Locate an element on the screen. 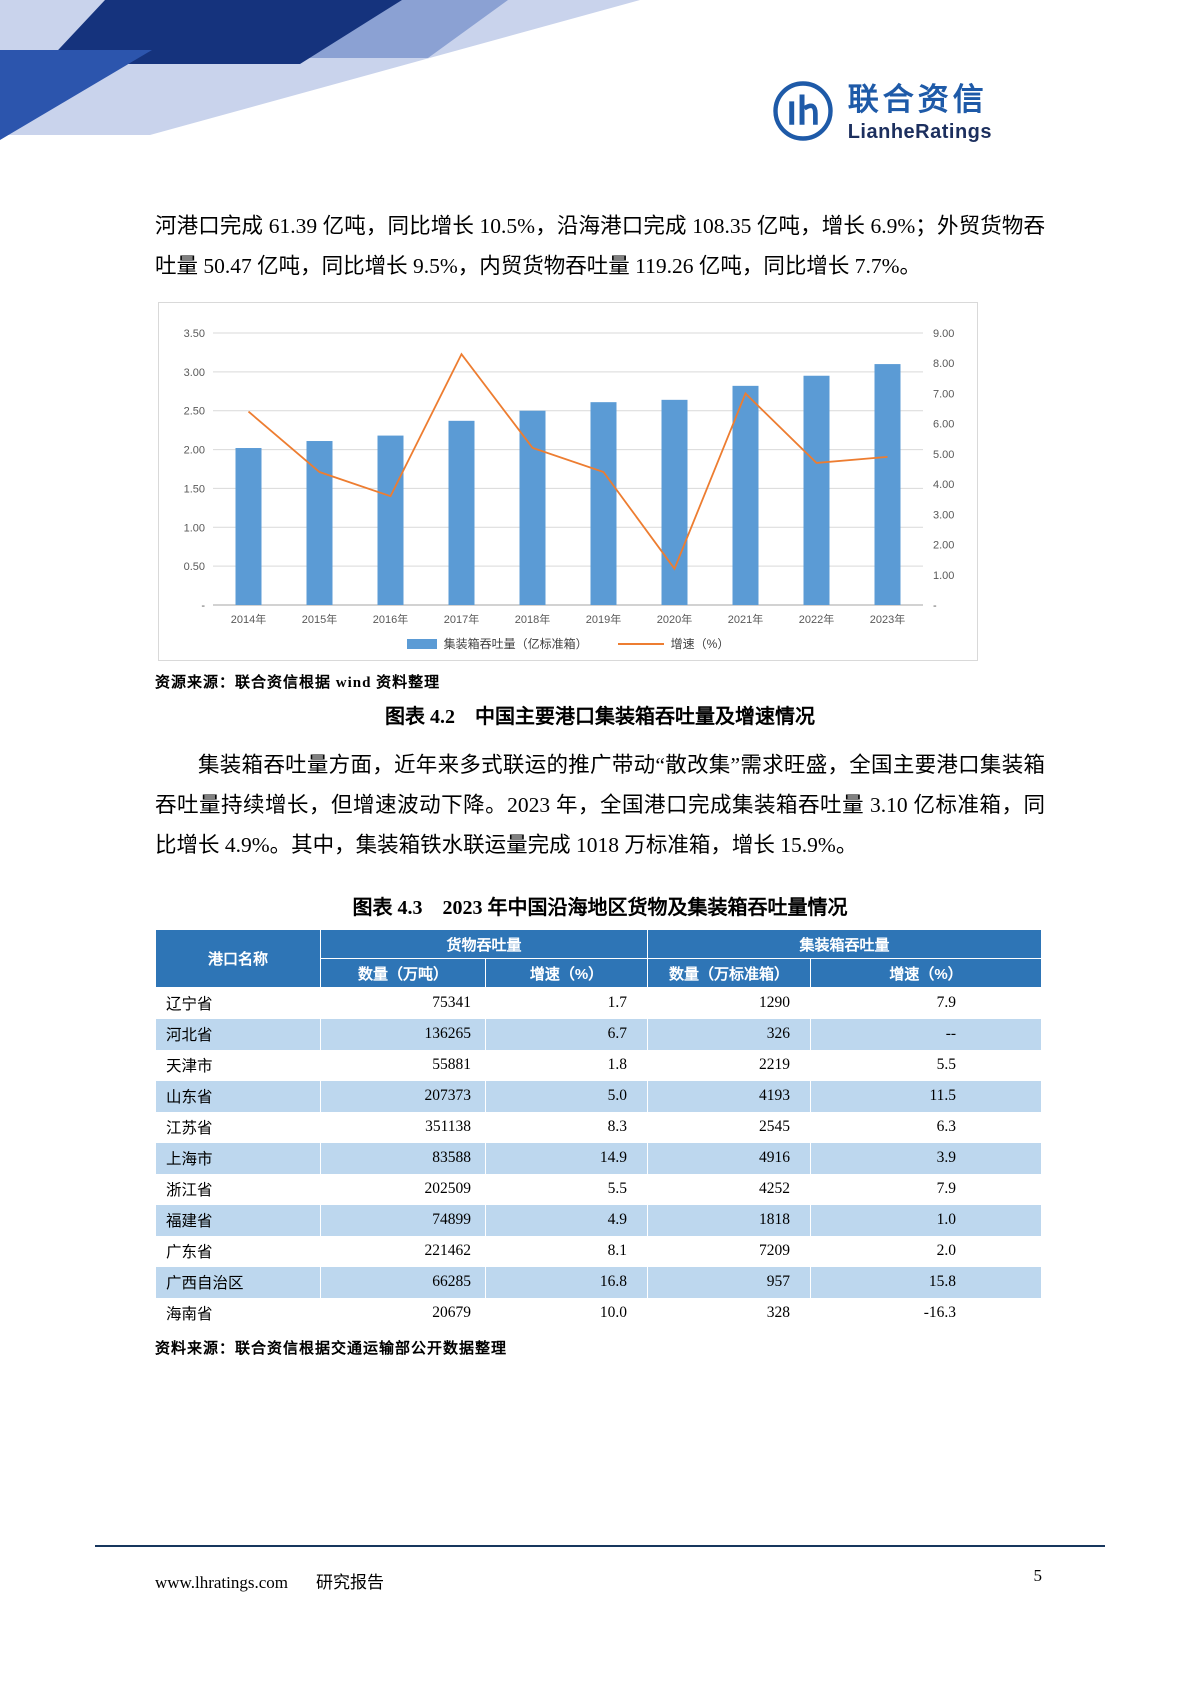 The image size is (1200, 1698). right-axis-tick-label: - is located at coordinates (935, 606).